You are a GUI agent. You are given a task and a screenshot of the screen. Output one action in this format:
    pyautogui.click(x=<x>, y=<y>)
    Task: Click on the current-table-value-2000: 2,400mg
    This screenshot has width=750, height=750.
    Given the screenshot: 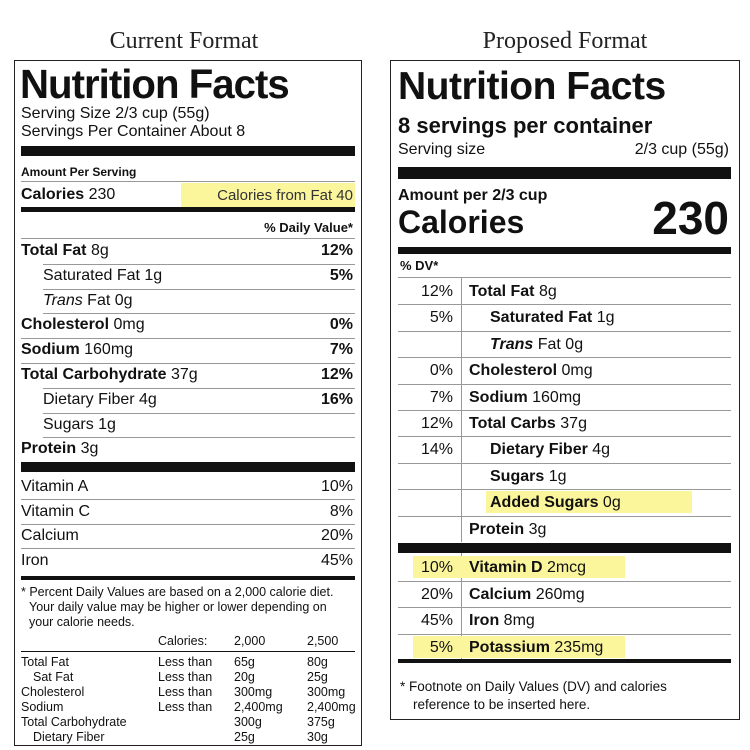 What is the action you would take?
    pyautogui.click(x=258, y=707)
    